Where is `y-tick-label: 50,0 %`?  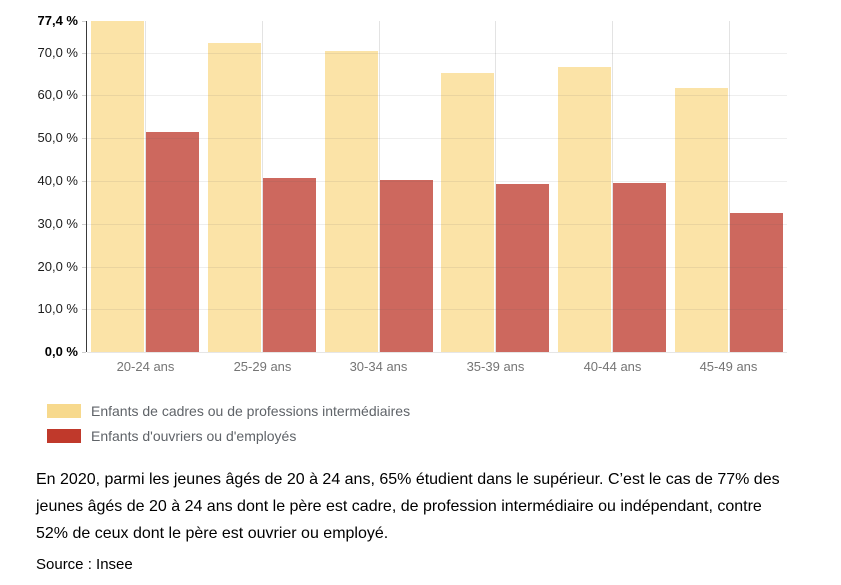 y-tick-label: 50,0 % is located at coordinates (57, 138).